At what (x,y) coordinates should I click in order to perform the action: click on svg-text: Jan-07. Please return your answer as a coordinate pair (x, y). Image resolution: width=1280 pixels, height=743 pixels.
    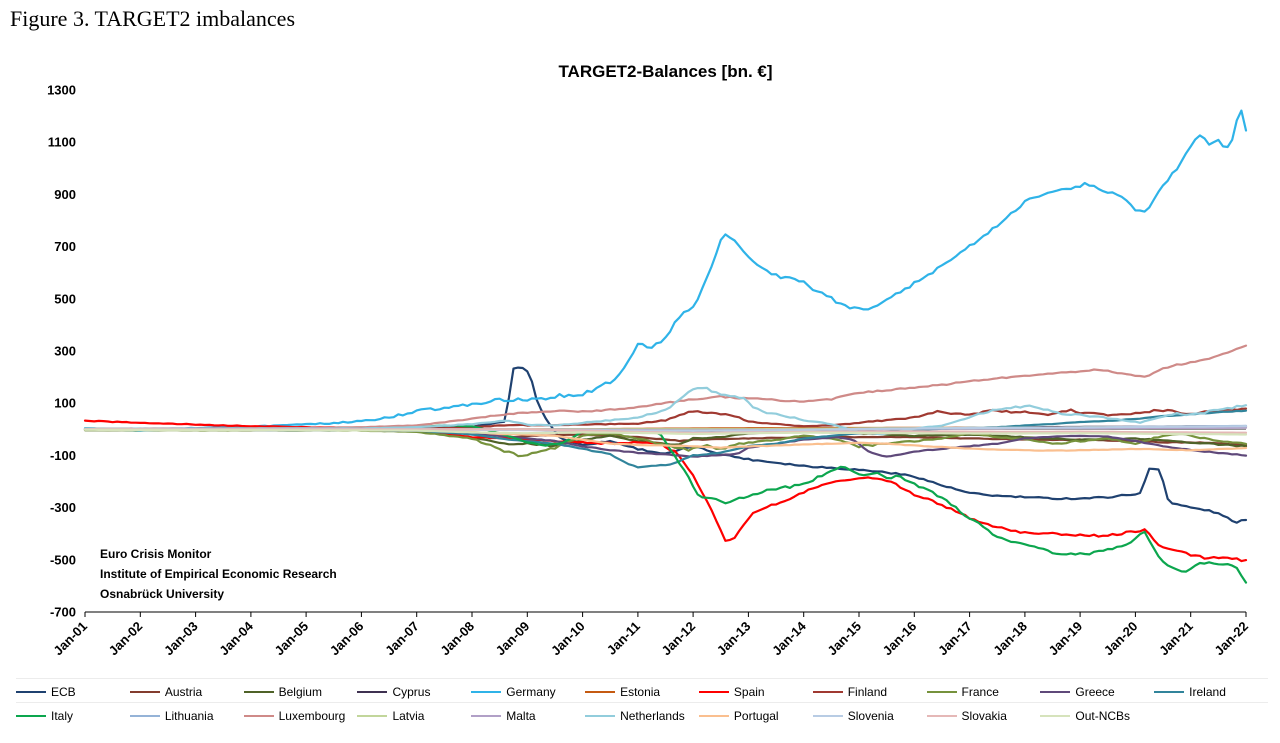
    Looking at the image, I should click on (402, 639).